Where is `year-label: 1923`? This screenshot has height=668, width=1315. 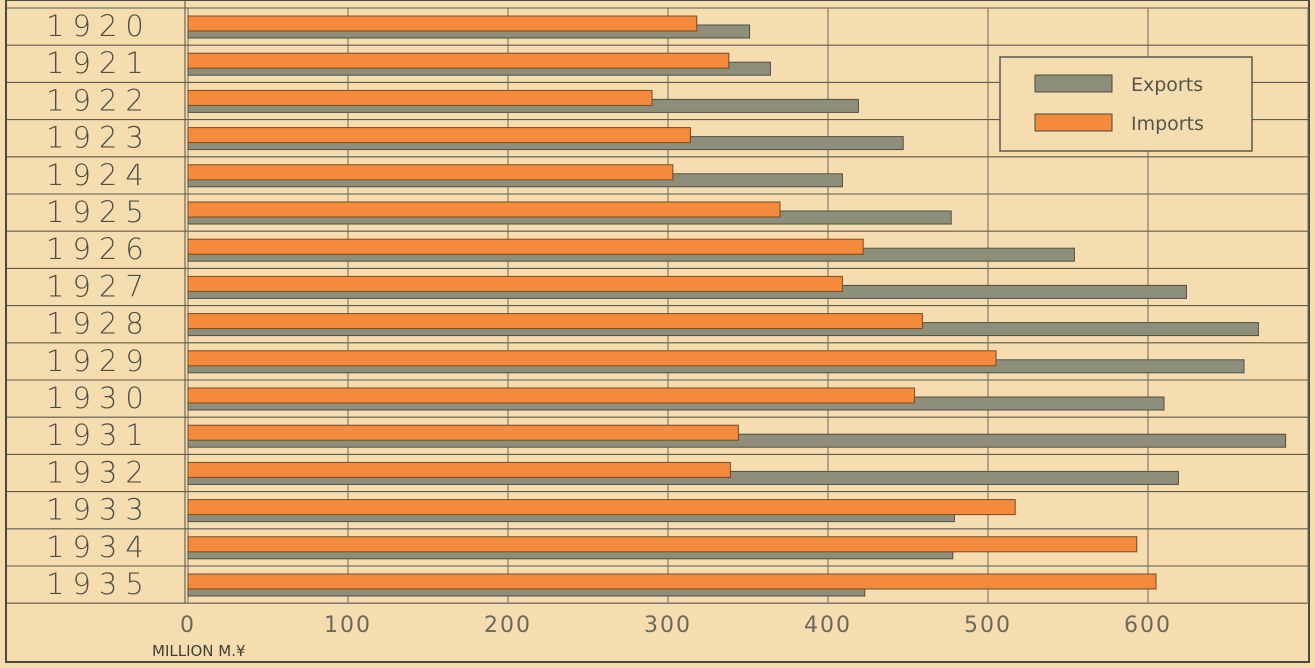
year-label: 1923 is located at coordinates (99, 138).